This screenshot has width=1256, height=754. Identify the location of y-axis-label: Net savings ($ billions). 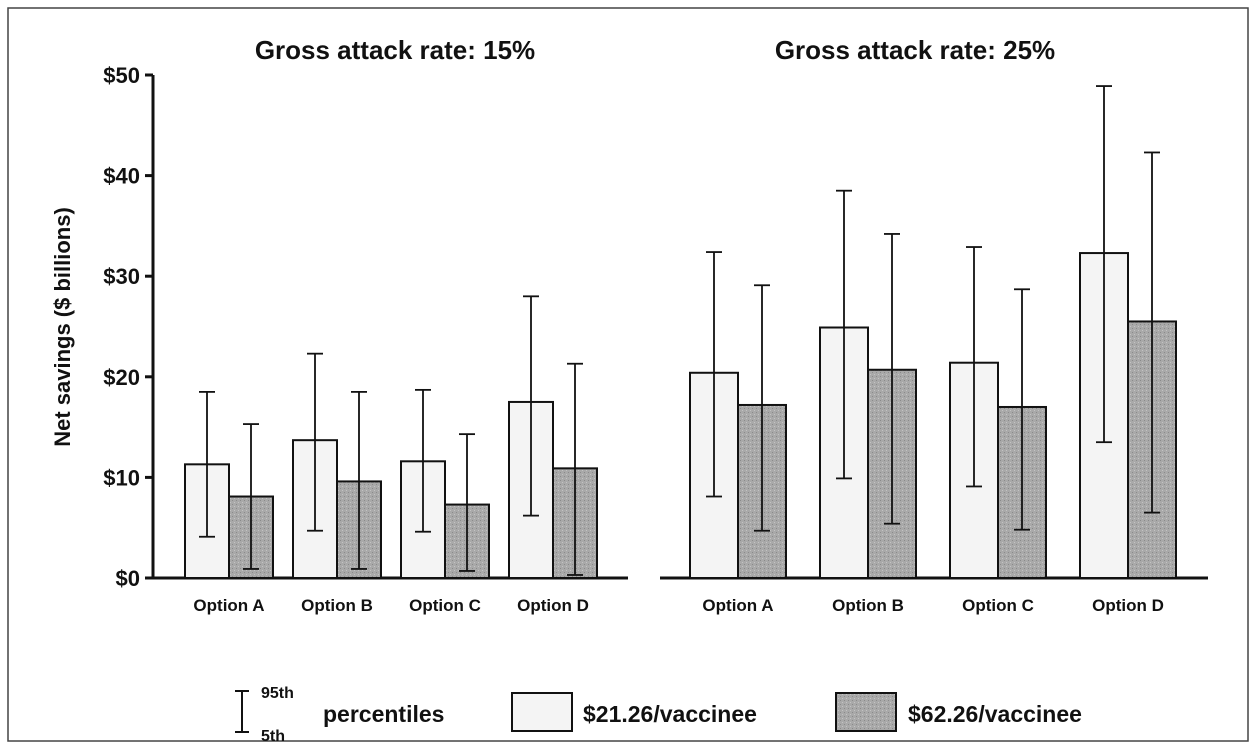
(62, 327).